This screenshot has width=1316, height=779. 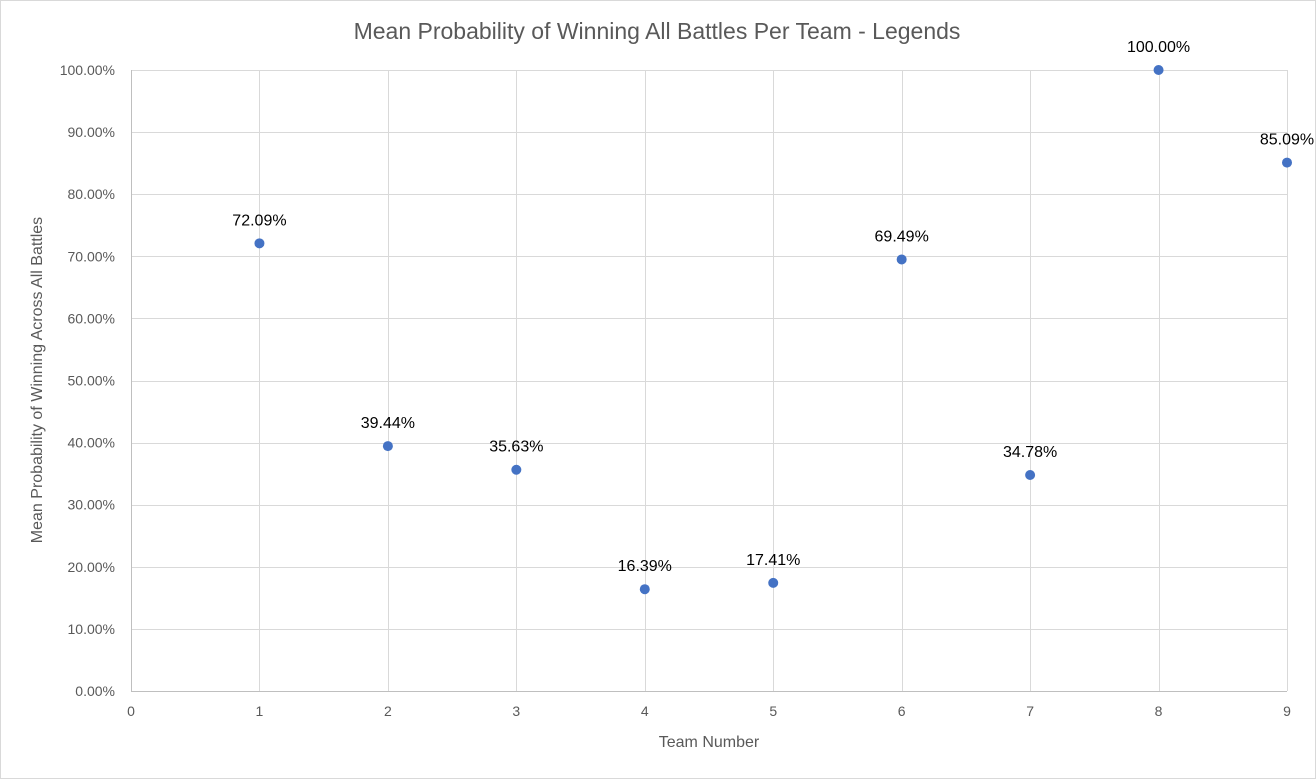 I want to click on data-label: 100.00%, so click(x=1158, y=47).